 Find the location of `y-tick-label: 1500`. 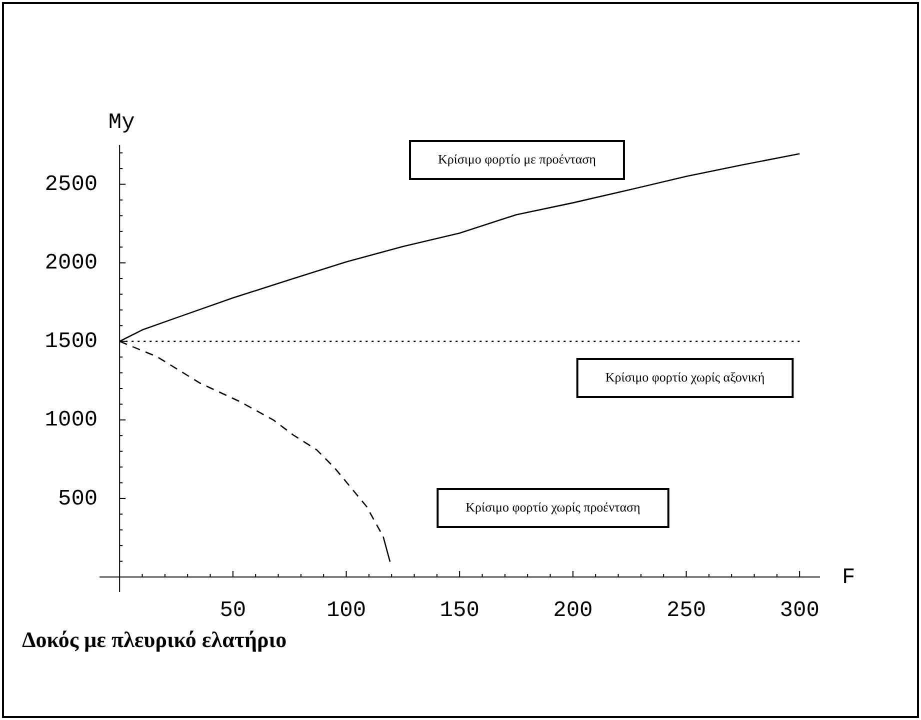

y-tick-label: 1500 is located at coordinates (71, 341).